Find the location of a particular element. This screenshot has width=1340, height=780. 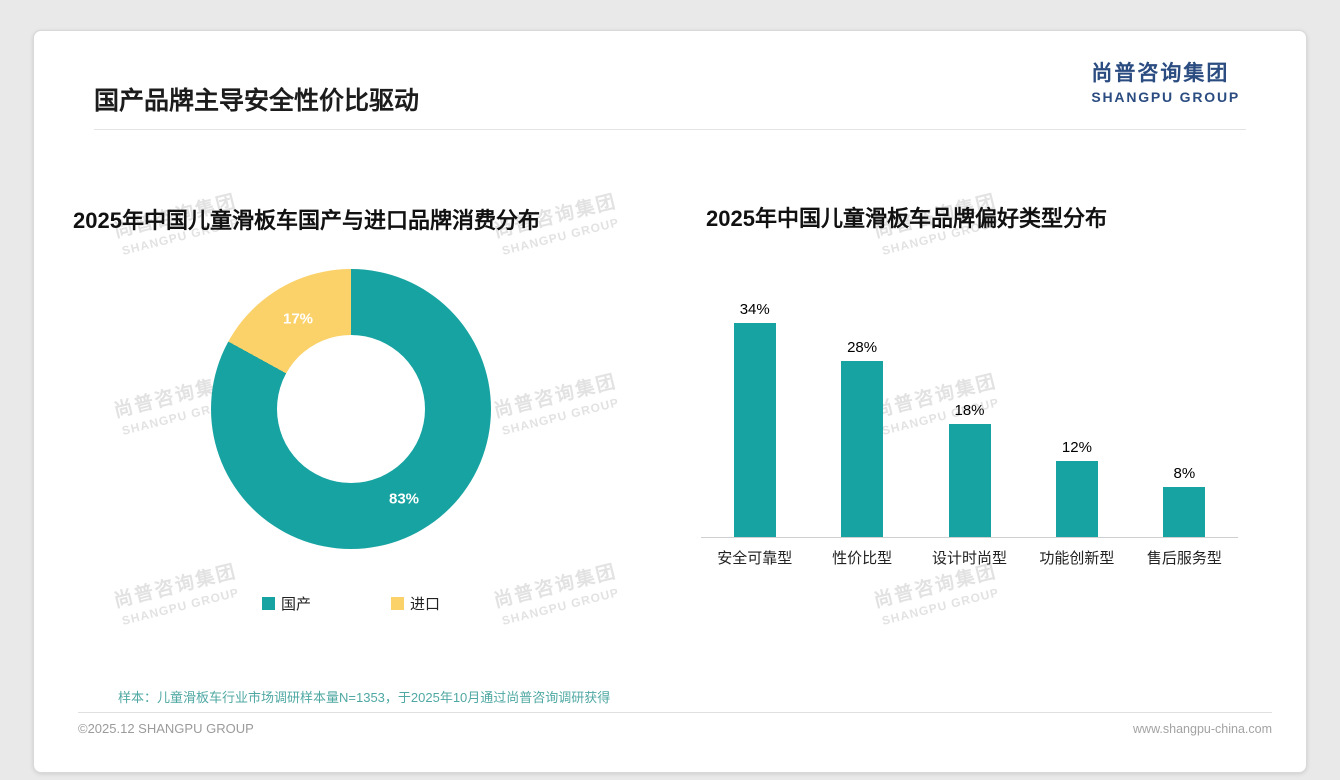

page-title: 国产品牌主导安全性价比驱动 is located at coordinates (257, 101).